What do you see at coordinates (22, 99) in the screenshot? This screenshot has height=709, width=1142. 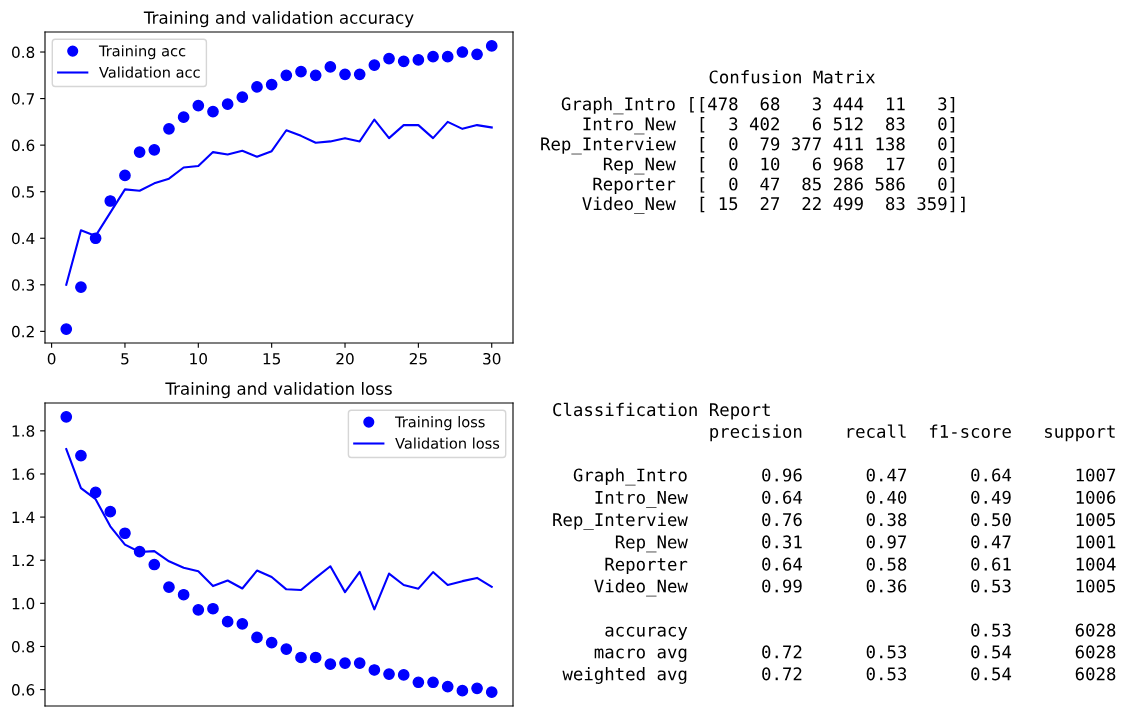 I see `y-tick-label: 0.7` at bounding box center [22, 99].